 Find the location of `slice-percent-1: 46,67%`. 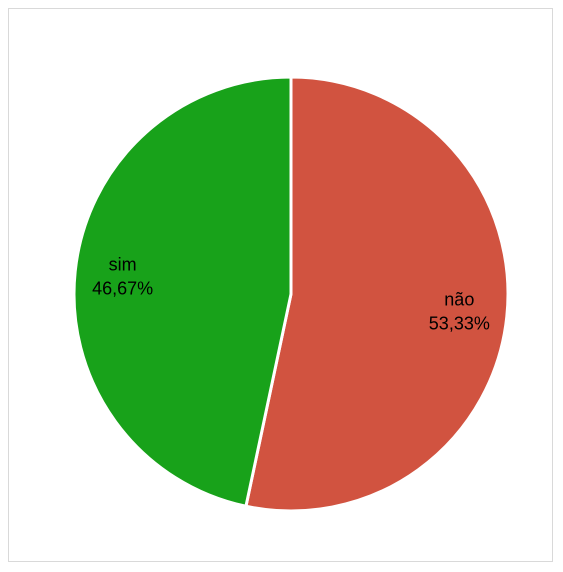

slice-percent-1: 46,67% is located at coordinates (122, 288).